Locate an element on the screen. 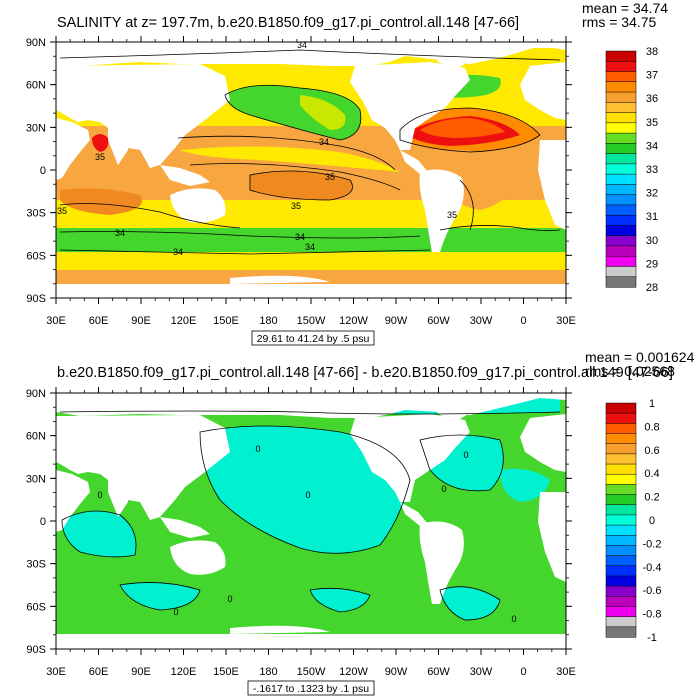 The height and width of the screenshot is (700, 700). pacific-cyan is located at coordinates (305, 490).